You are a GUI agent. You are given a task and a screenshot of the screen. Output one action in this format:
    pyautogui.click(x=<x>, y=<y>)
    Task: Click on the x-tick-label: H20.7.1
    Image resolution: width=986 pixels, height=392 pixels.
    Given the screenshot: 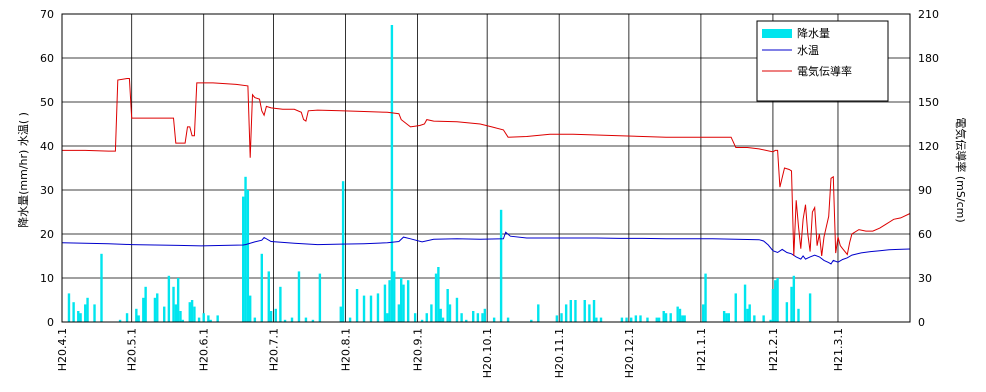 What is the action you would take?
    pyautogui.click(x=273, y=349)
    